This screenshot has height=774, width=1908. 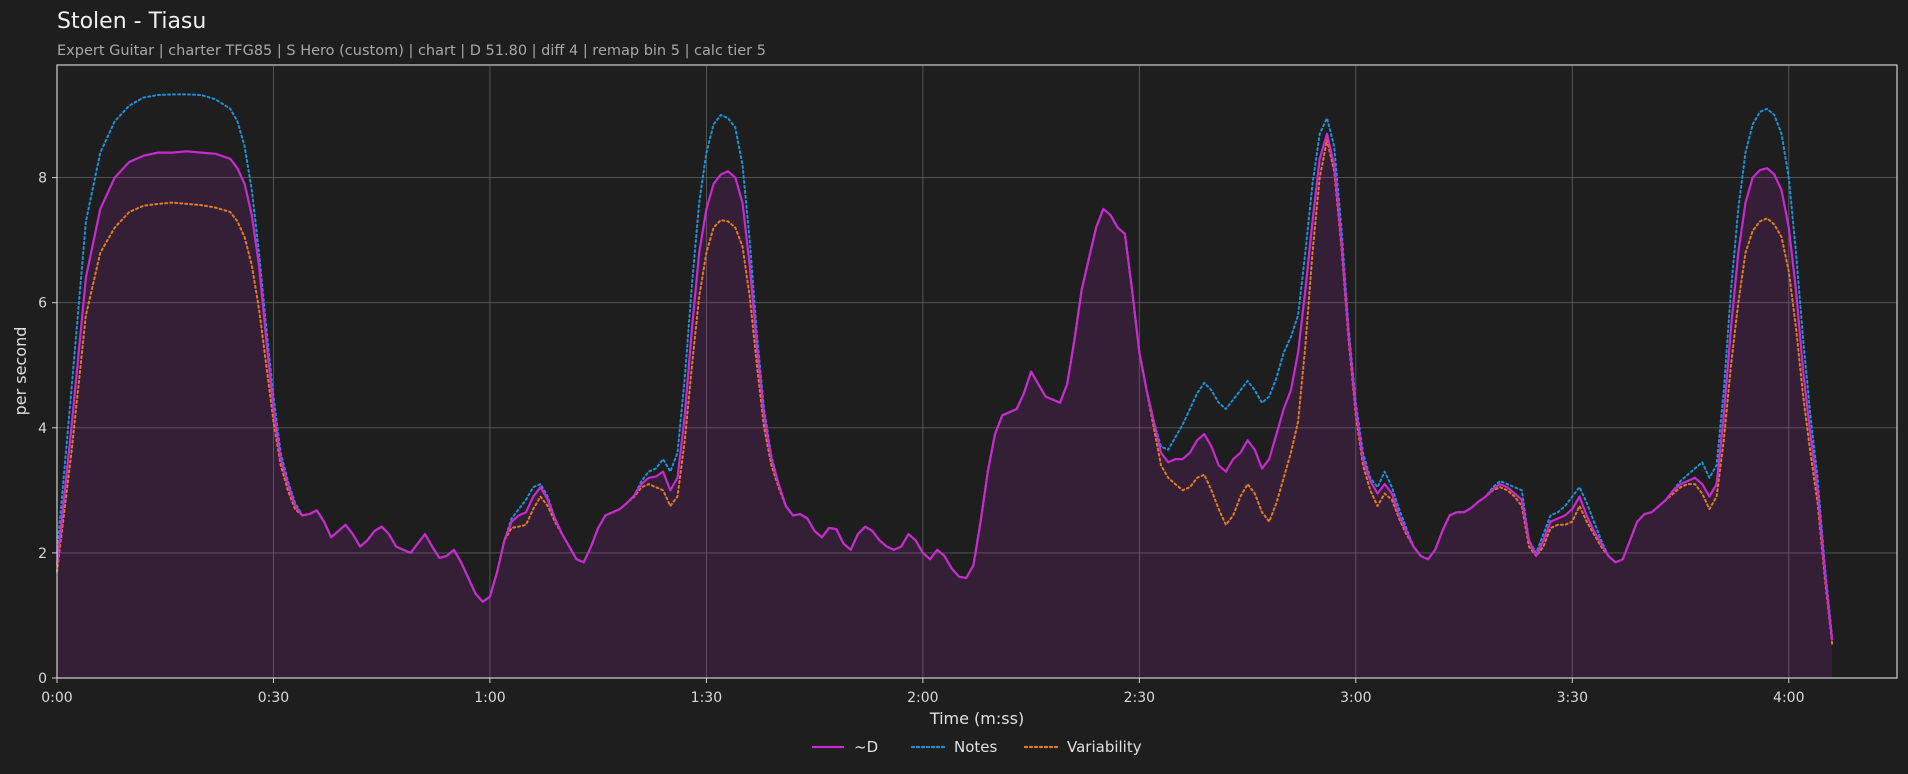 I want to click on legend: ~D Notes Variability, so click(x=977, y=747).